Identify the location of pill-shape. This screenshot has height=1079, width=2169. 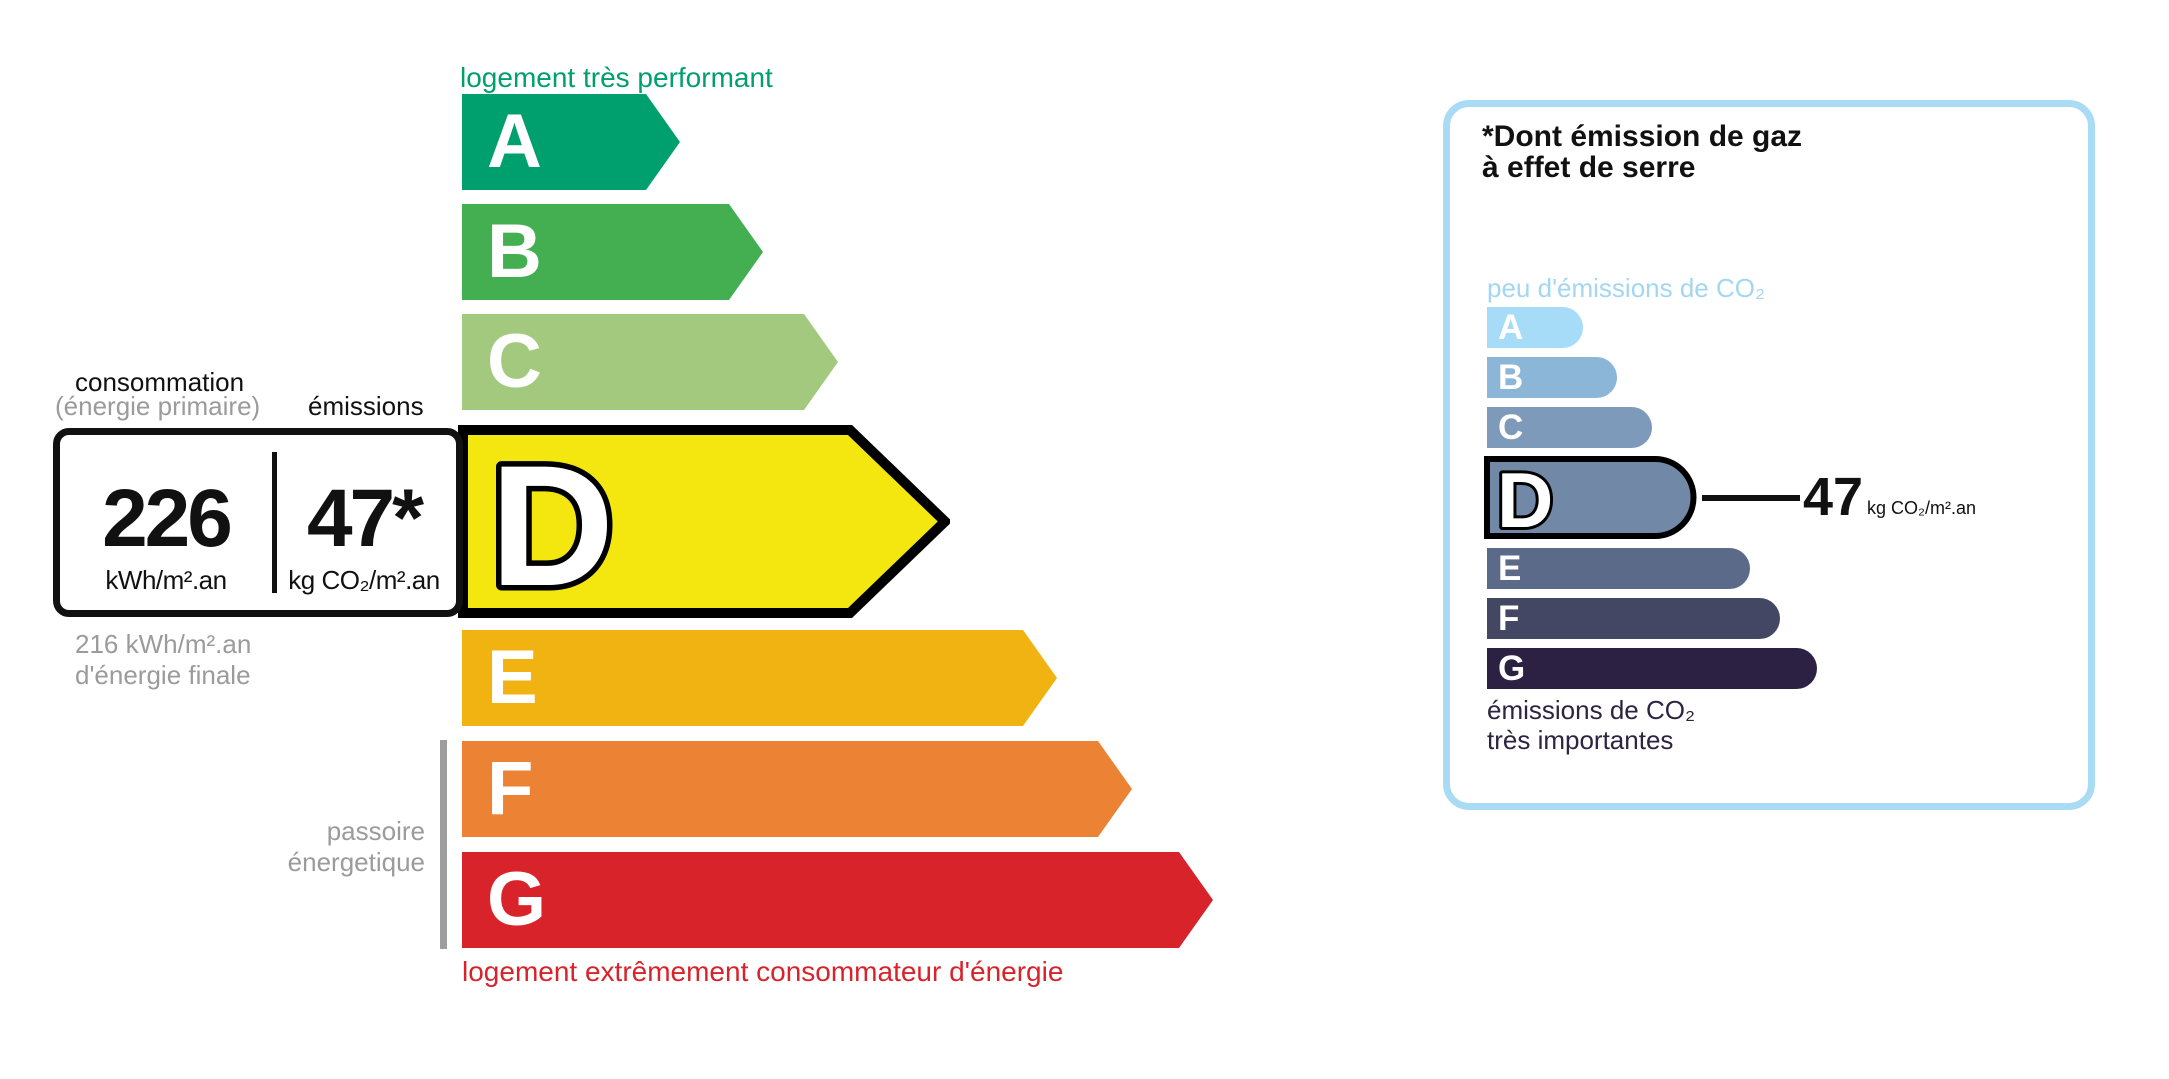
(1590, 497).